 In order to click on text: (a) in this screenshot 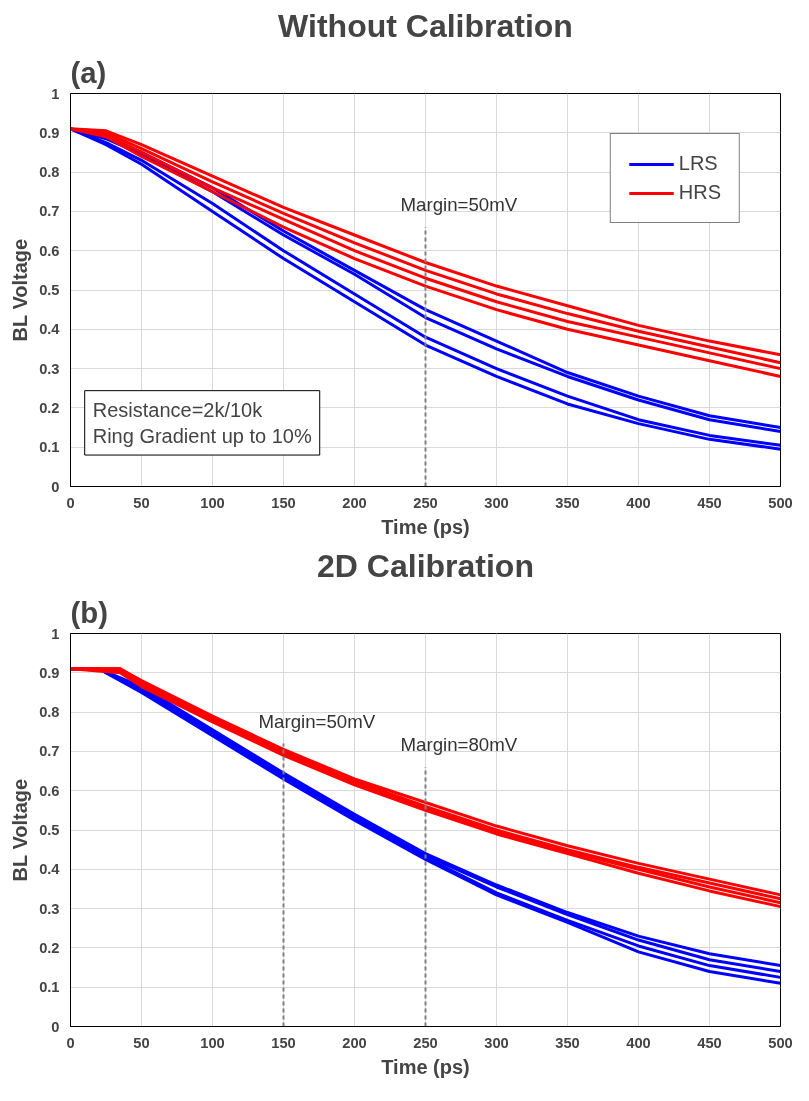, I will do `click(88, 72)`.